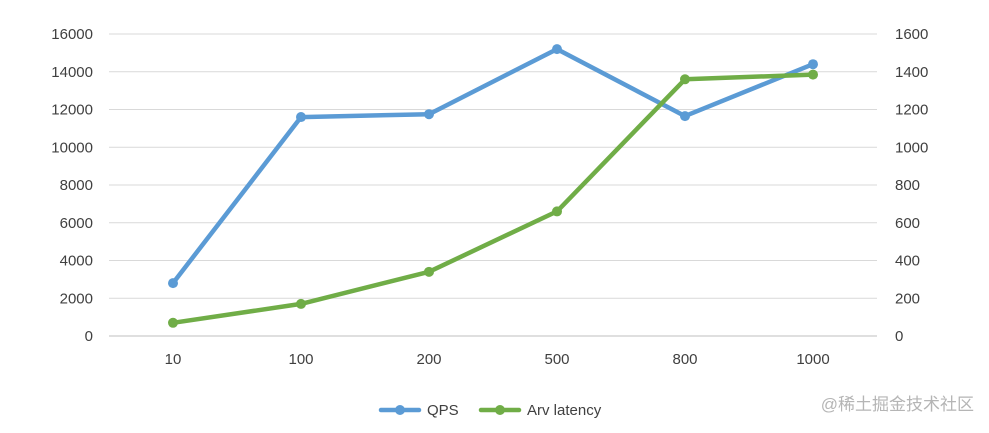  Describe the element at coordinates (300, 359) in the screenshot. I see `x-tick-label: 100` at that location.